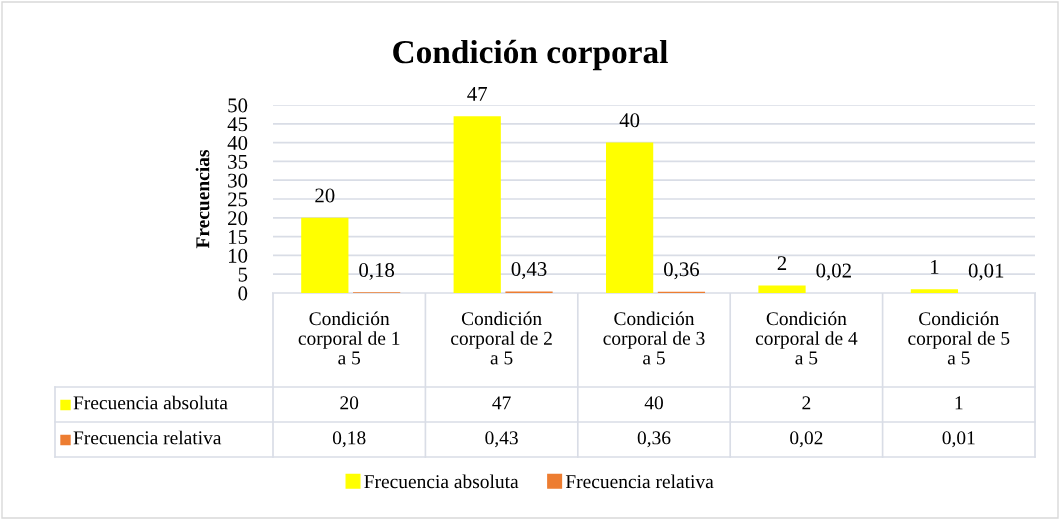 Image resolution: width=1060 pixels, height=520 pixels. What do you see at coordinates (529, 270) in the screenshot?
I see `text: 0,43` at bounding box center [529, 270].